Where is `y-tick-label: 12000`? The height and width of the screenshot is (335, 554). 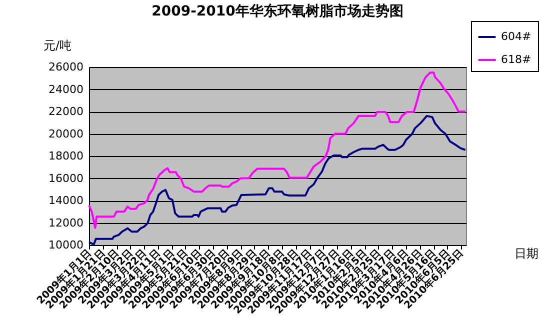 y-tick-label: 12000 is located at coordinates (66, 223).